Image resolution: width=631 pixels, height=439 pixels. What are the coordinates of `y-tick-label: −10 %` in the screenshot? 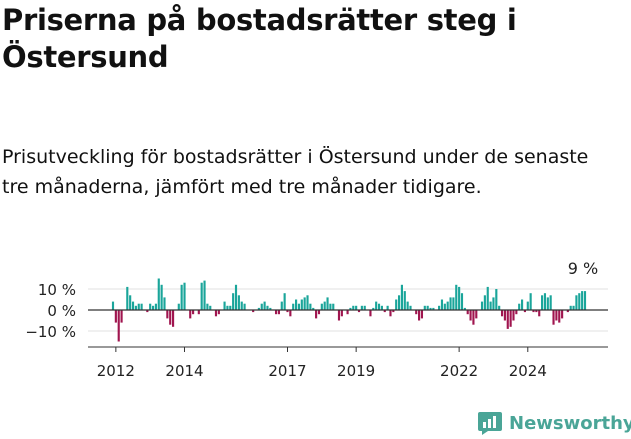 It's located at (50, 332).